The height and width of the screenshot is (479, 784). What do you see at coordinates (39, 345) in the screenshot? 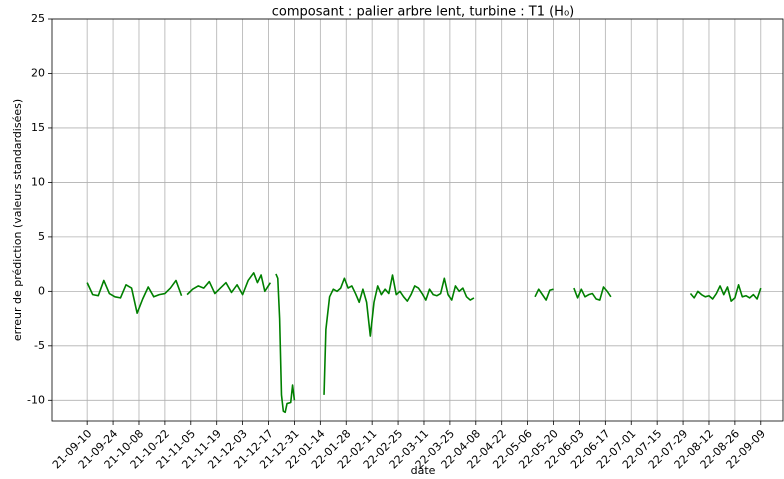
I see `y-tick-label: -5` at bounding box center [39, 345].